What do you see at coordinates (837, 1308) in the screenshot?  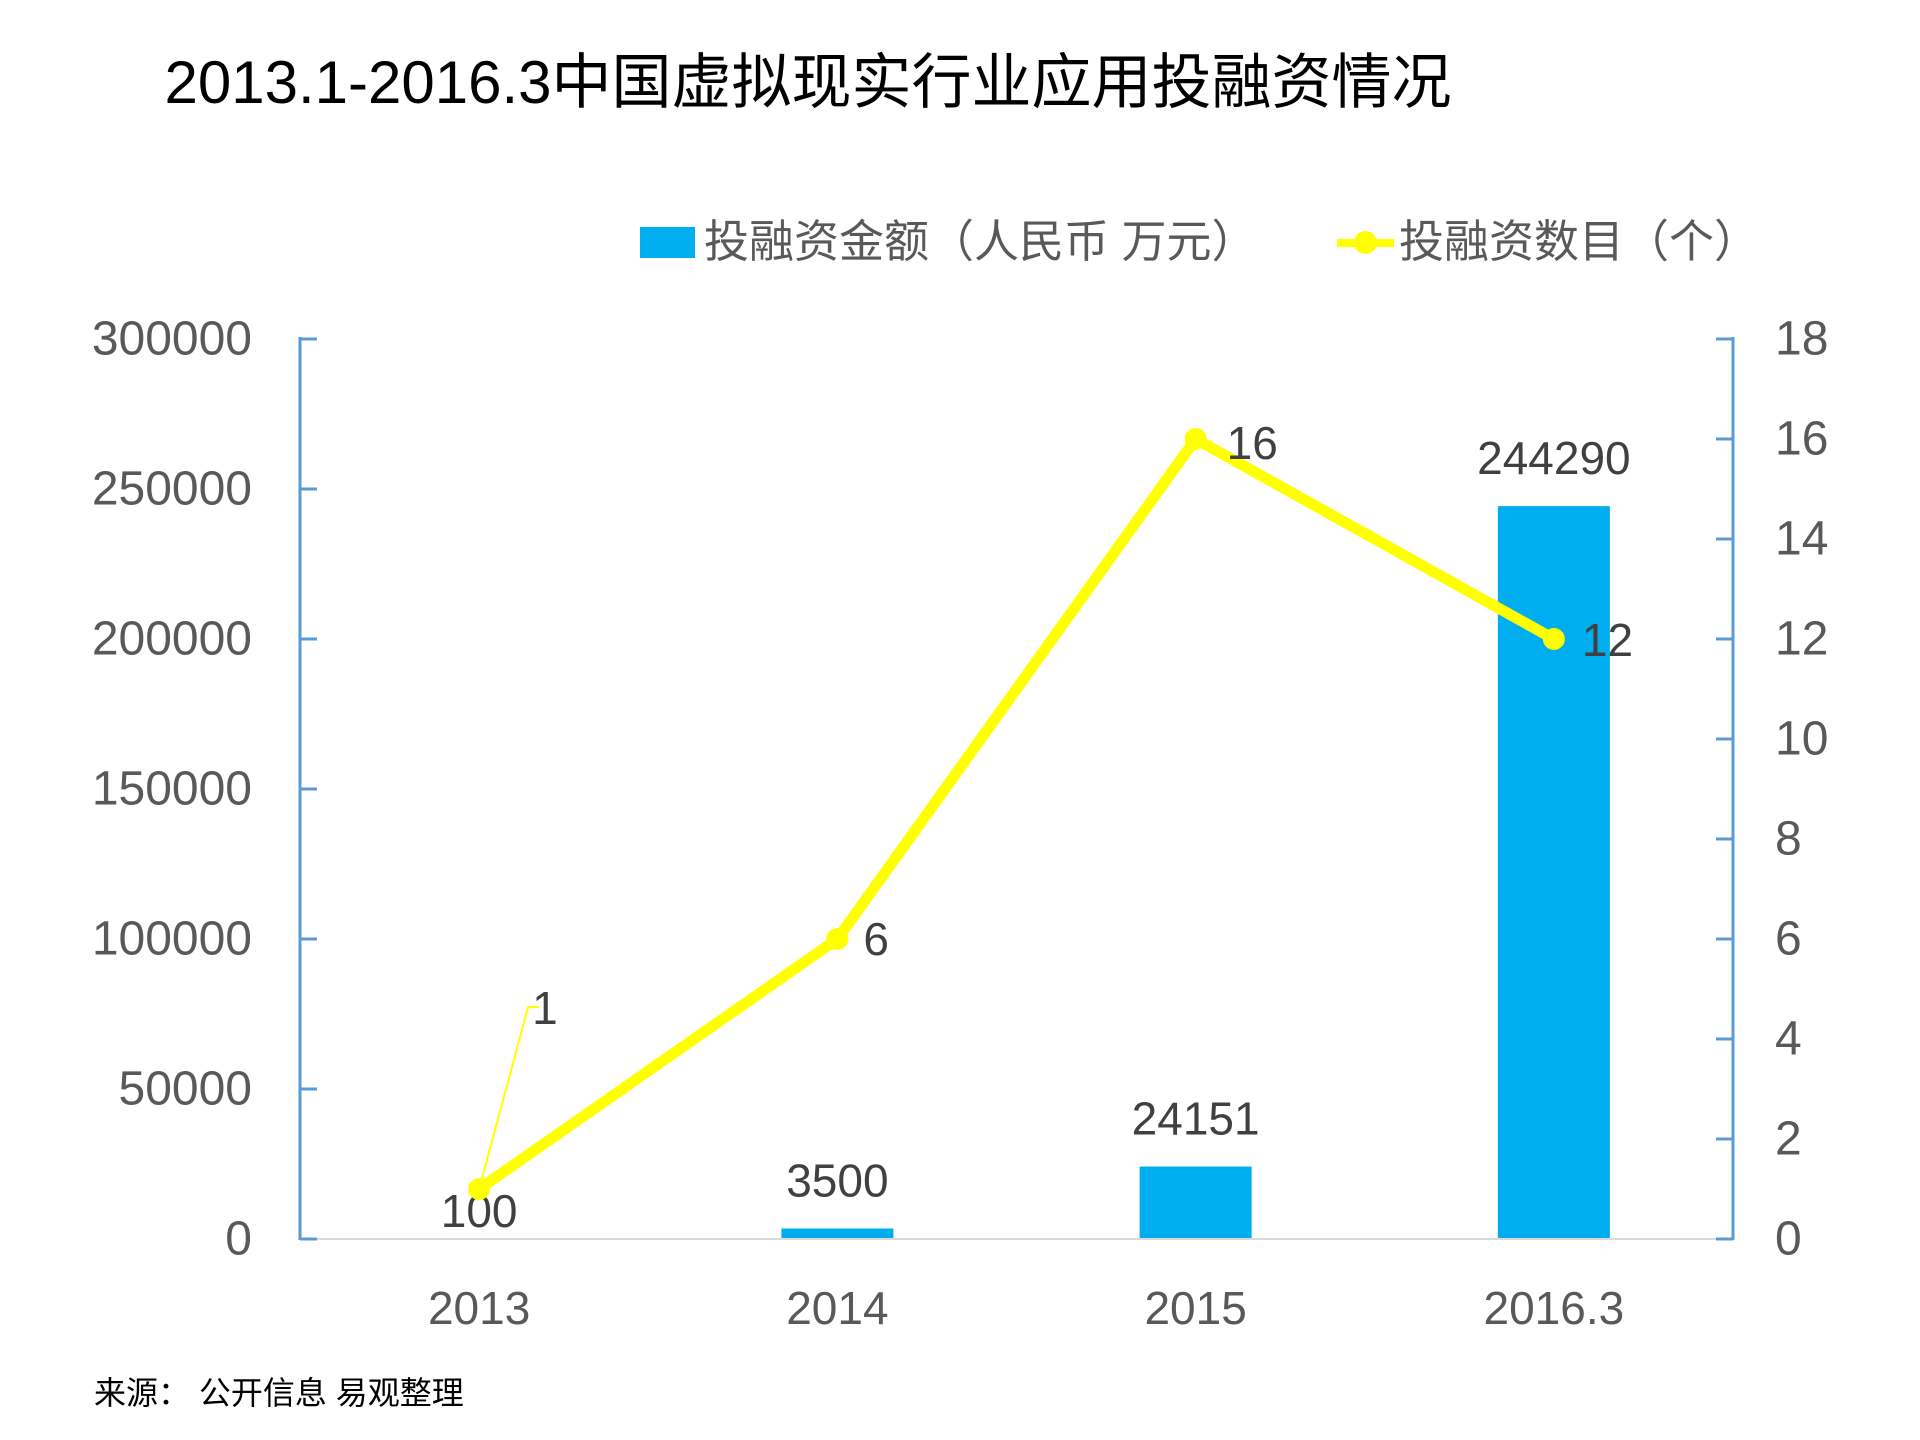 I see `x-axis-label-2014: 2014` at bounding box center [837, 1308].